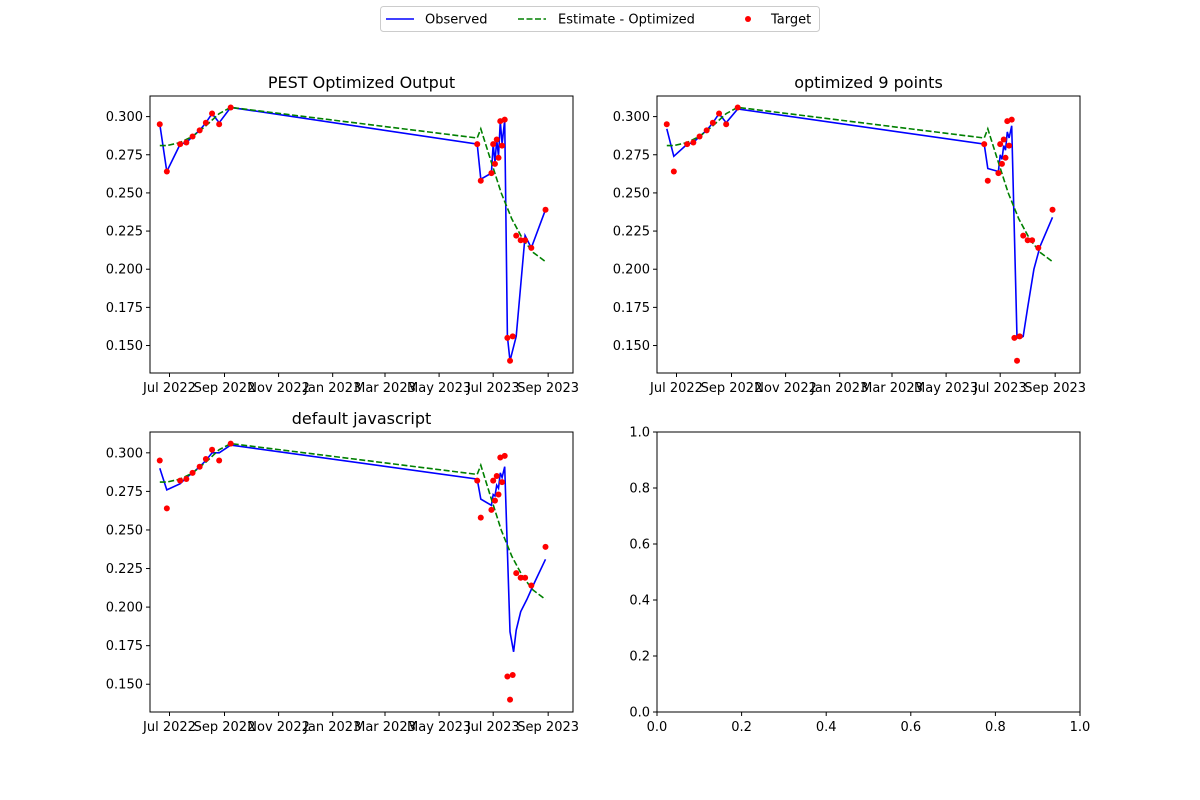 This screenshot has height=800, width=1200. What do you see at coordinates (278, 388) in the screenshot?
I see `x-tick-label: Nov 2022` at bounding box center [278, 388].